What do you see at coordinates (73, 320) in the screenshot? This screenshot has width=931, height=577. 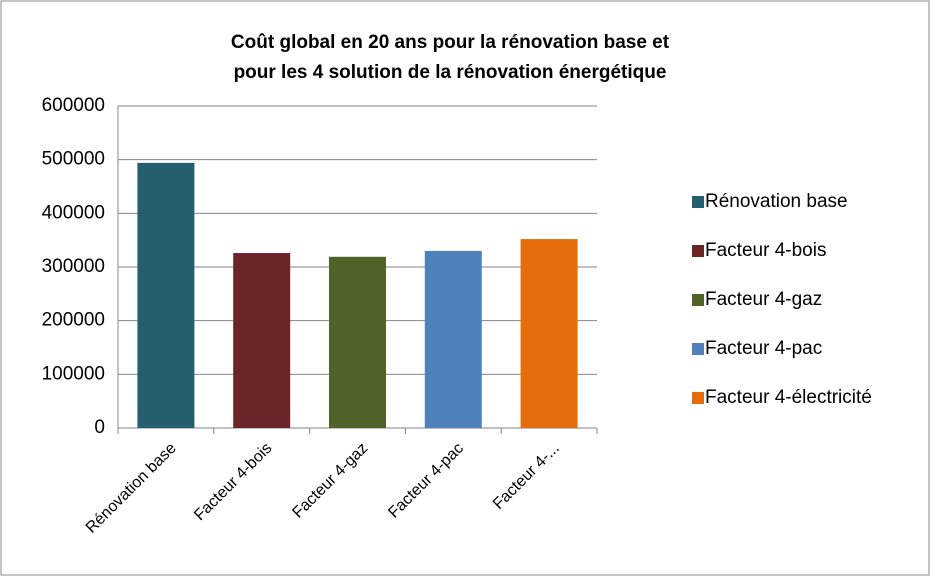 I see `y-tick-label: 200000` at bounding box center [73, 320].